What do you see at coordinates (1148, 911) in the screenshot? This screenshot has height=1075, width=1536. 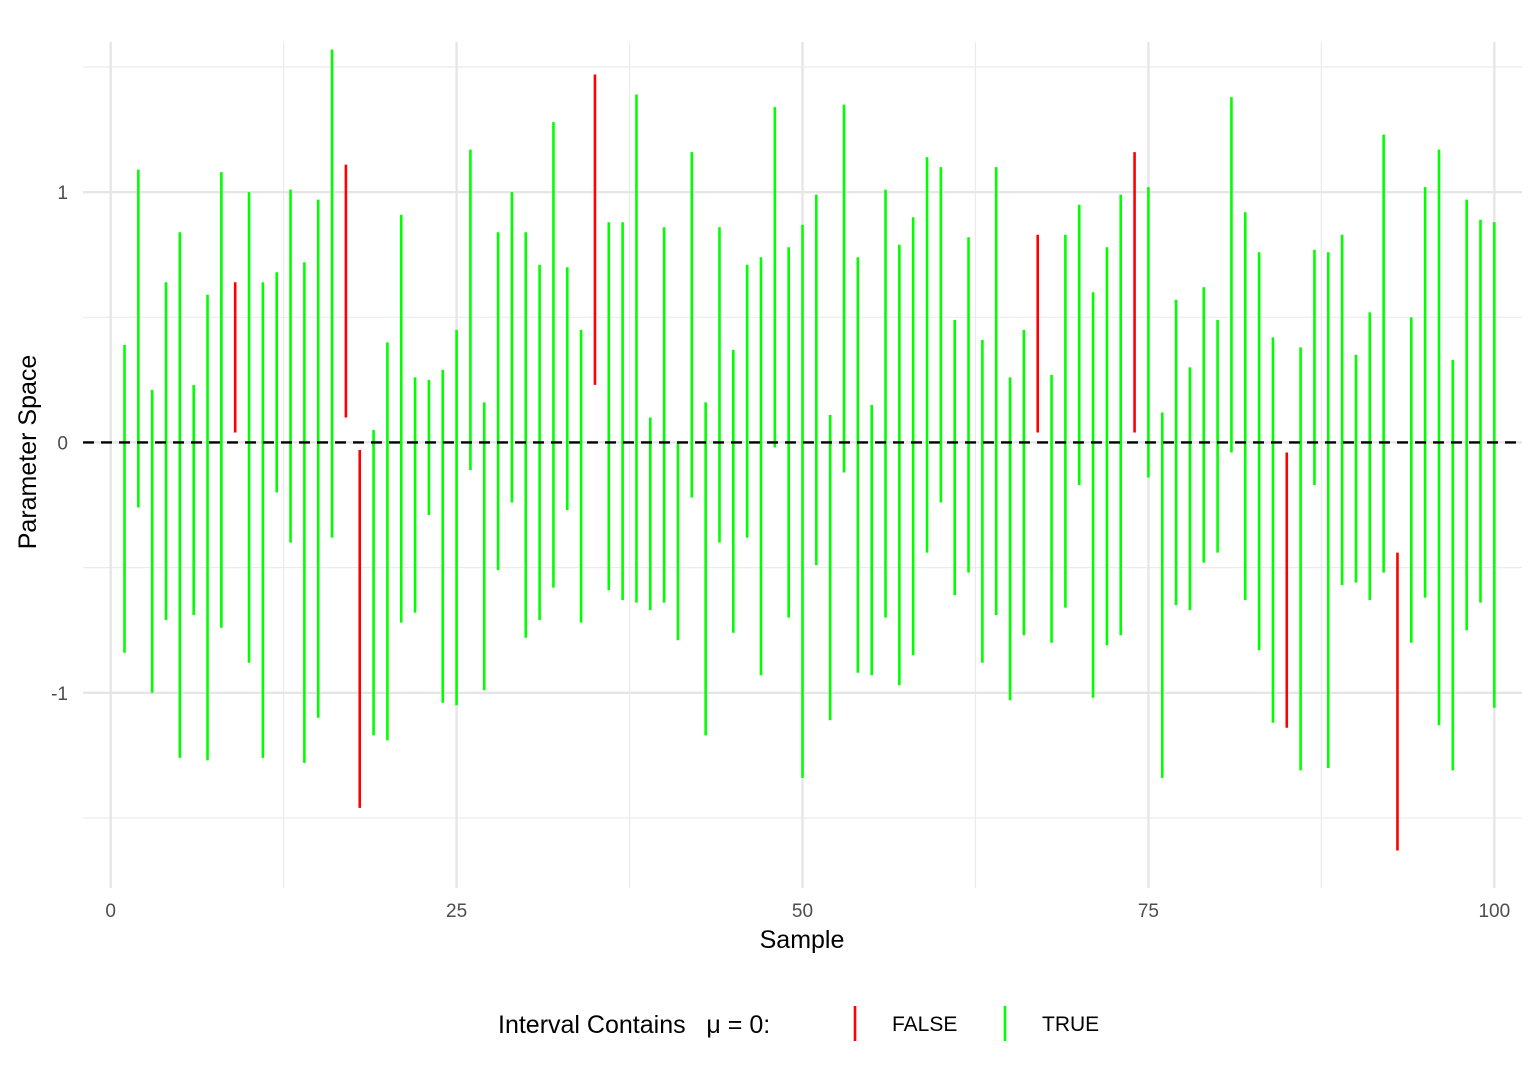 I see `x-tick-label: 75` at bounding box center [1148, 911].